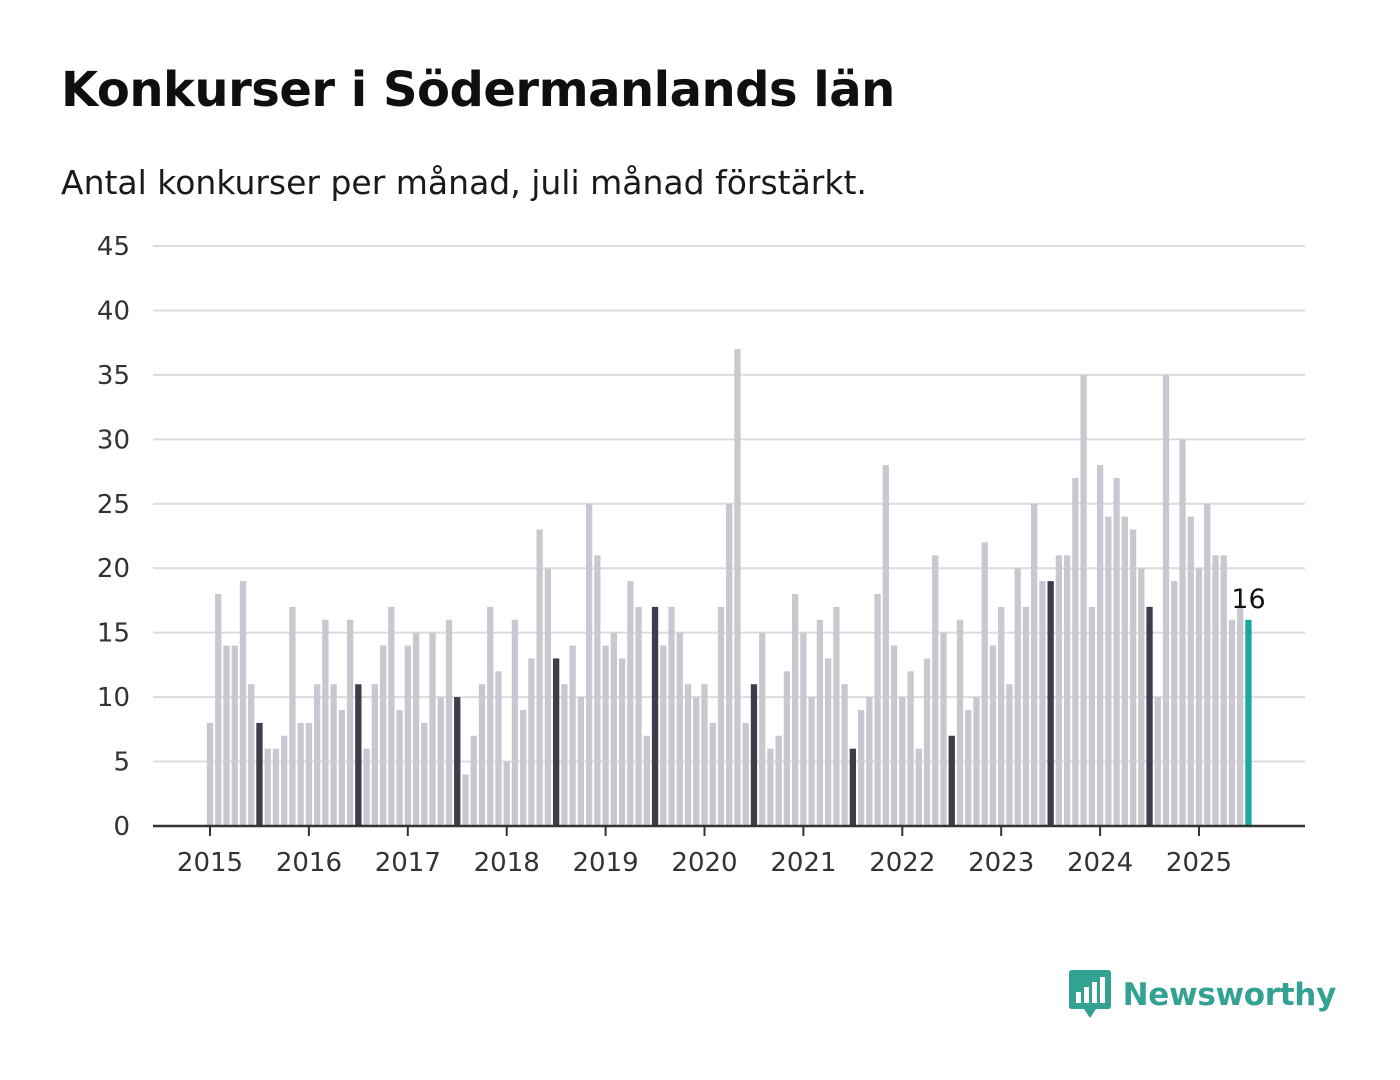 The width and height of the screenshot is (1400, 1080). I want to click on brand-logo: Newsworthy, so click(1202, 995).